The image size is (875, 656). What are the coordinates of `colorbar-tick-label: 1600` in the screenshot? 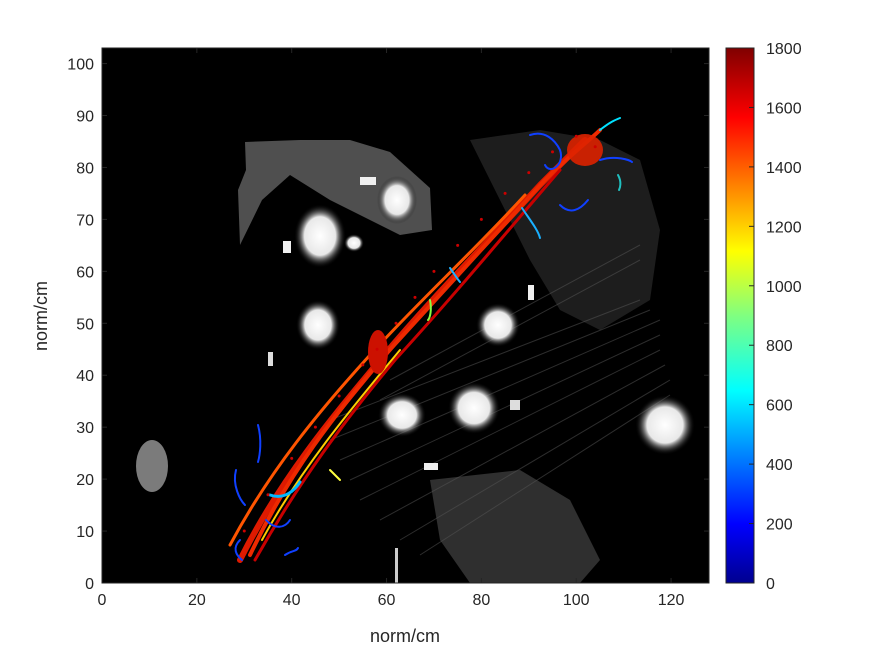 It's located at (784, 108).